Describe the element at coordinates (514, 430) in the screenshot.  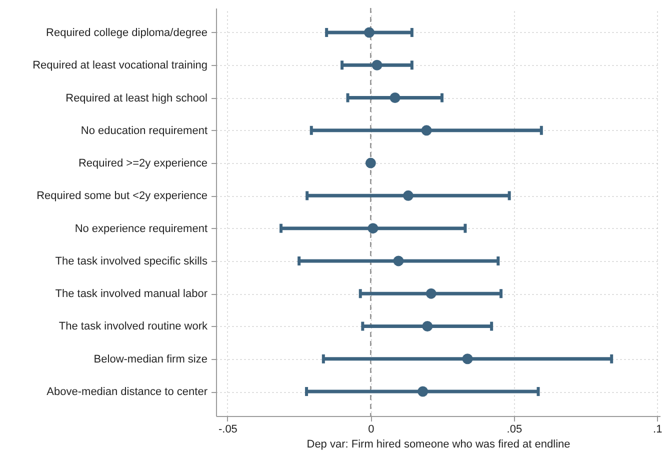
I see `x-tick-label: .05` at that location.